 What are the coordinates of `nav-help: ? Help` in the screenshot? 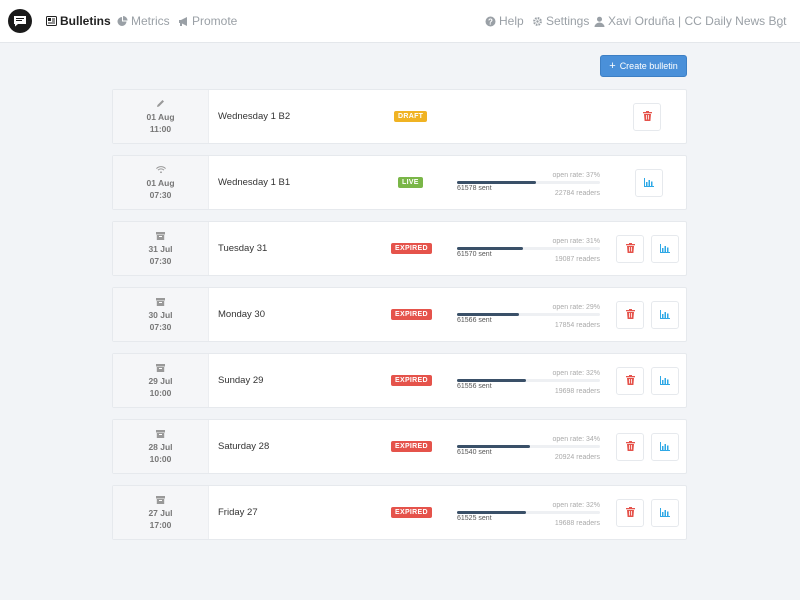 It's located at (504, 21).